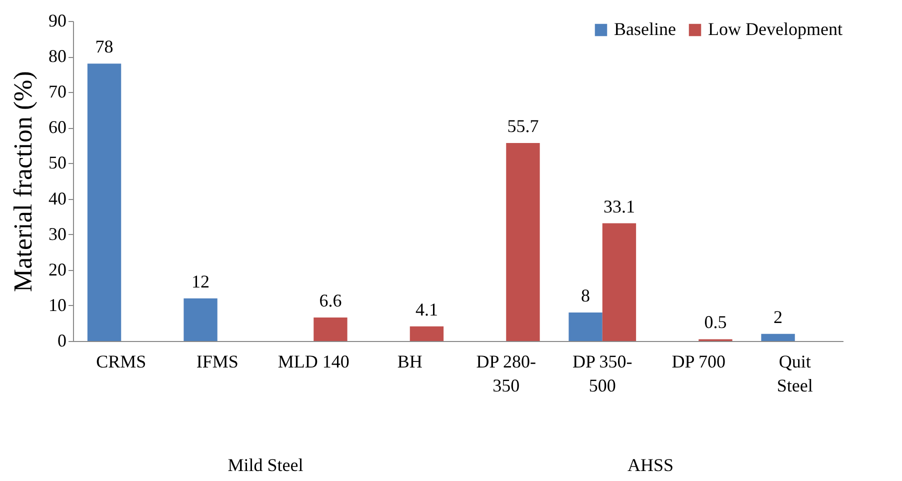  Describe the element at coordinates (619, 206) in the screenshot. I see `data-label: 33.1` at that location.